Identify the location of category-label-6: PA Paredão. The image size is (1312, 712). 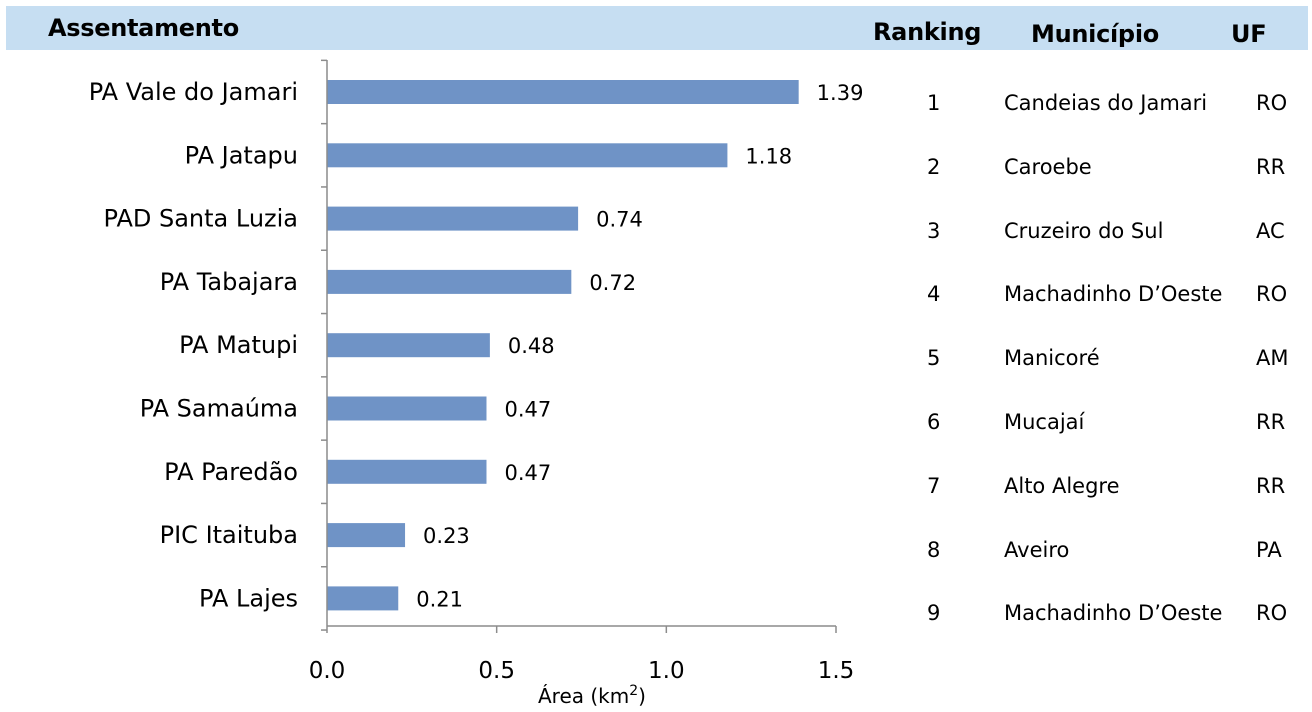
(231, 472).